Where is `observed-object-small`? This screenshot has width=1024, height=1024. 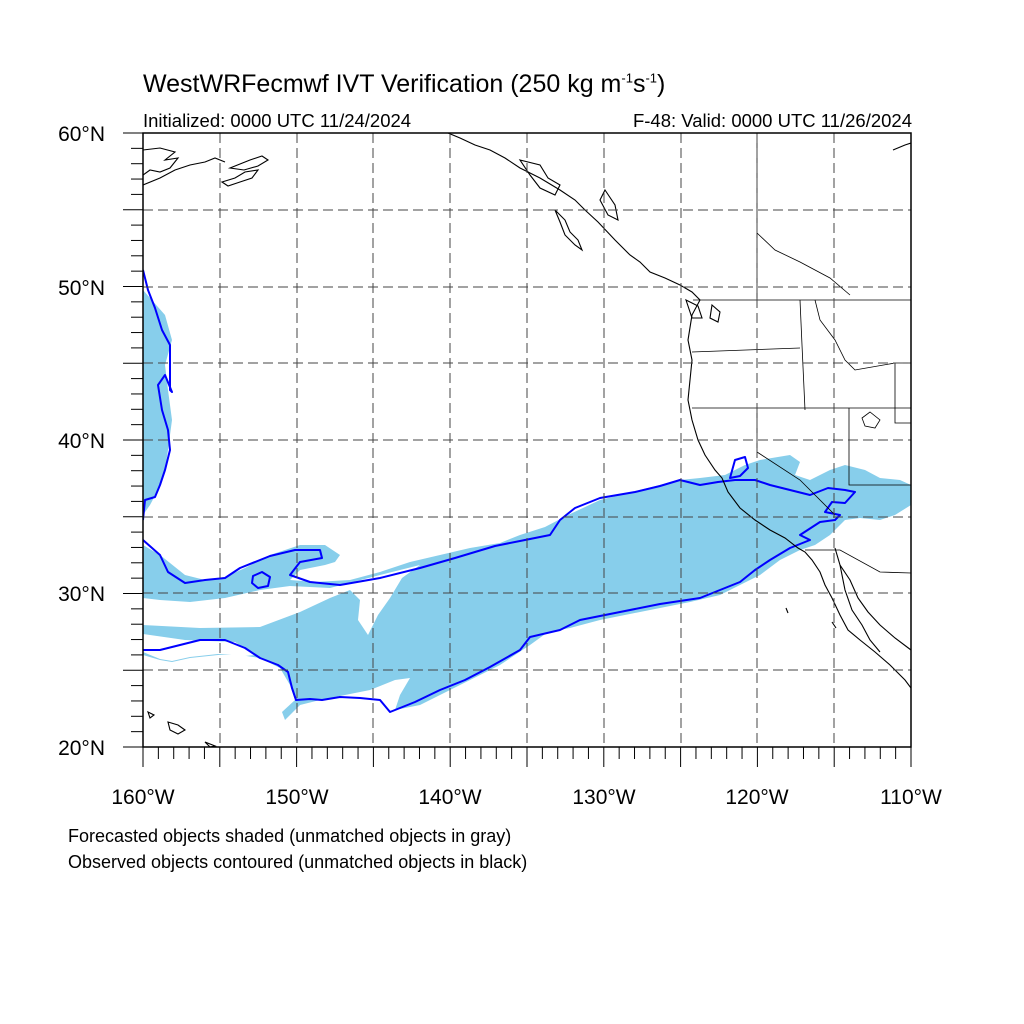
observed-object-small is located at coordinates (261, 580).